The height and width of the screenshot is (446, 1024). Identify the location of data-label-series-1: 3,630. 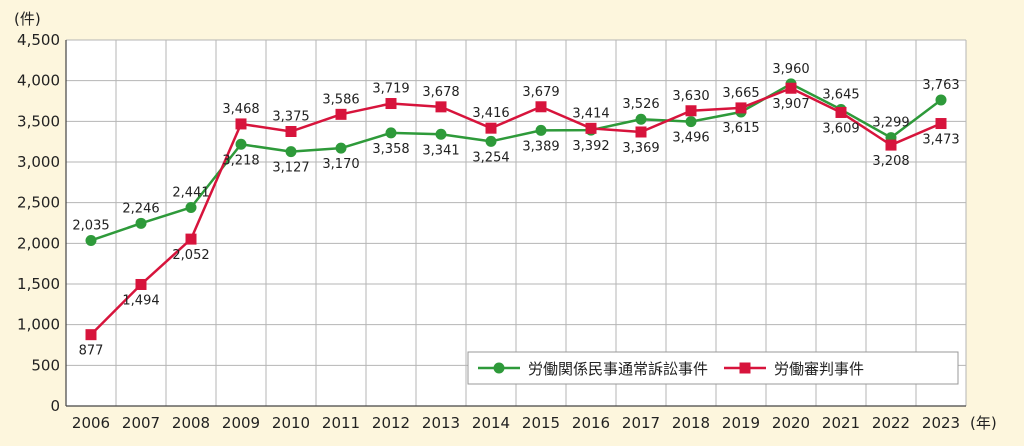
(690, 96).